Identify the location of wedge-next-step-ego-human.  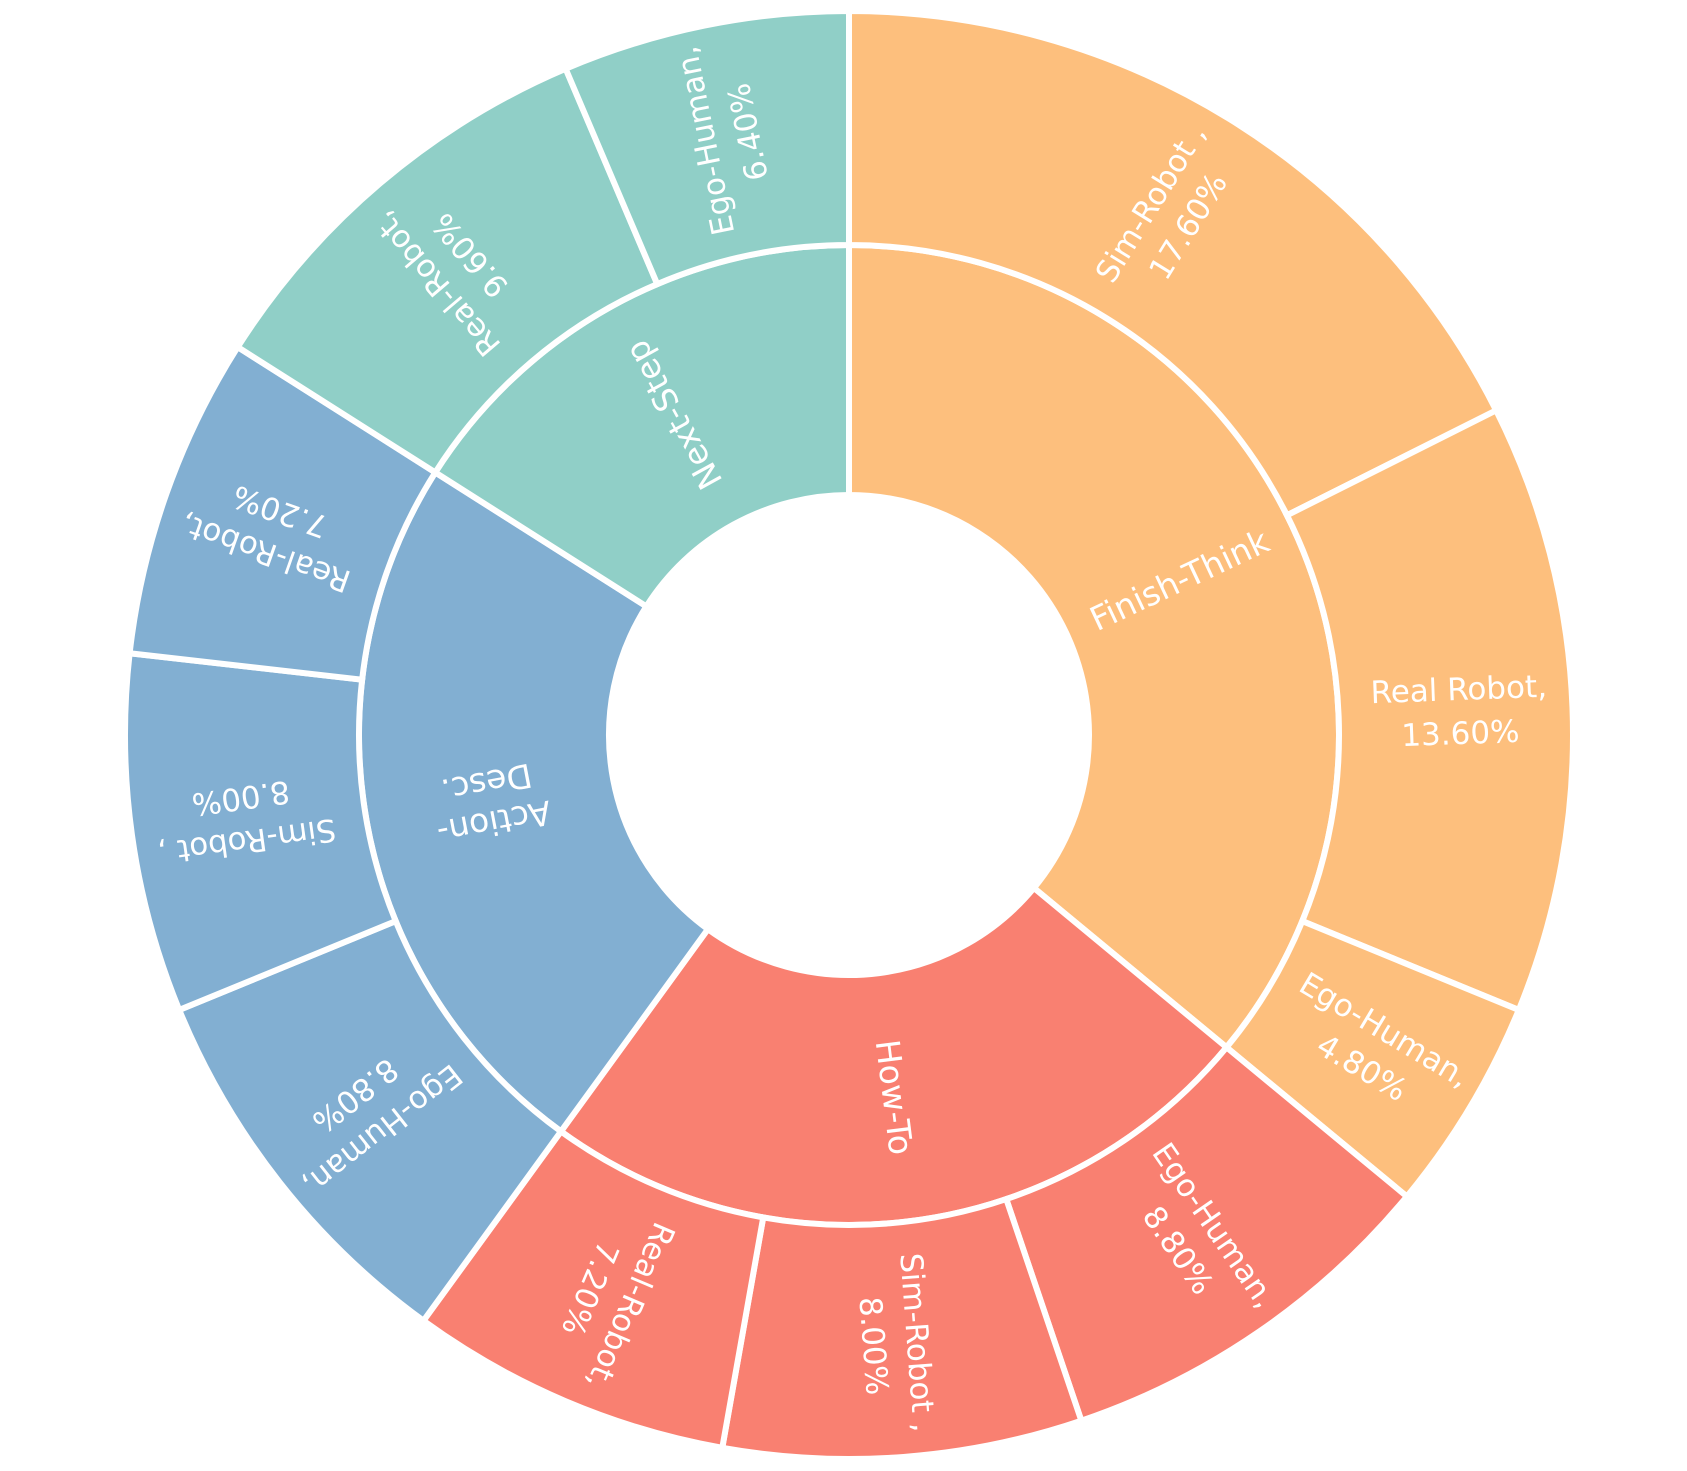
(706, 148).